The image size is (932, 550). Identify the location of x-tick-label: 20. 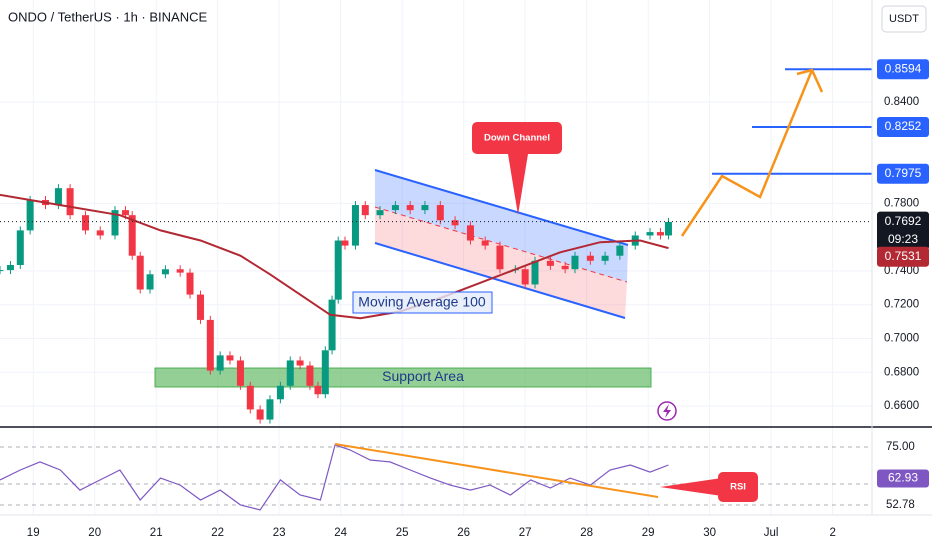
(94, 533).